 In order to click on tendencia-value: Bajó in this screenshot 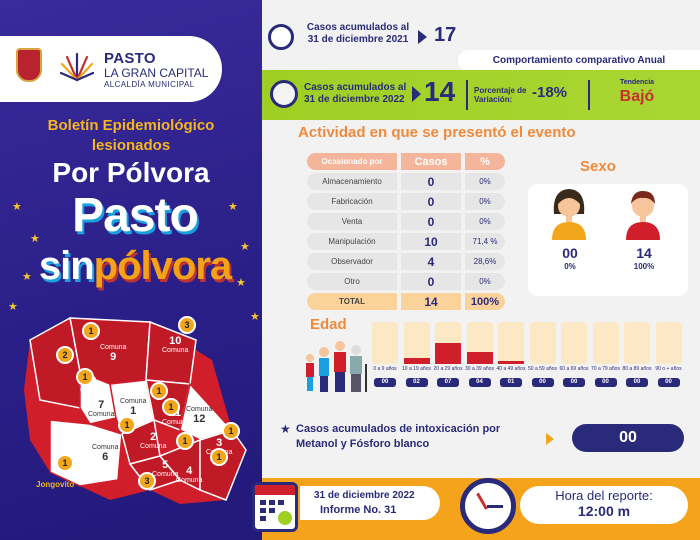, I will do `click(637, 96)`.